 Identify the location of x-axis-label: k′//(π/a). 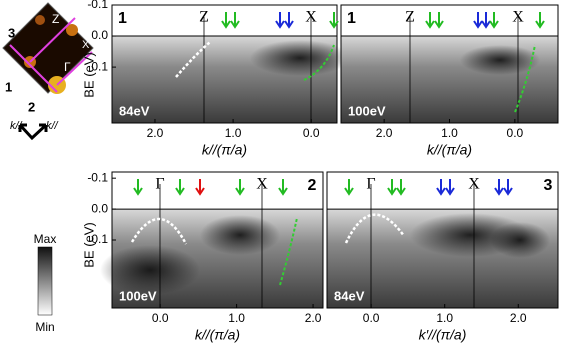
(443, 335).